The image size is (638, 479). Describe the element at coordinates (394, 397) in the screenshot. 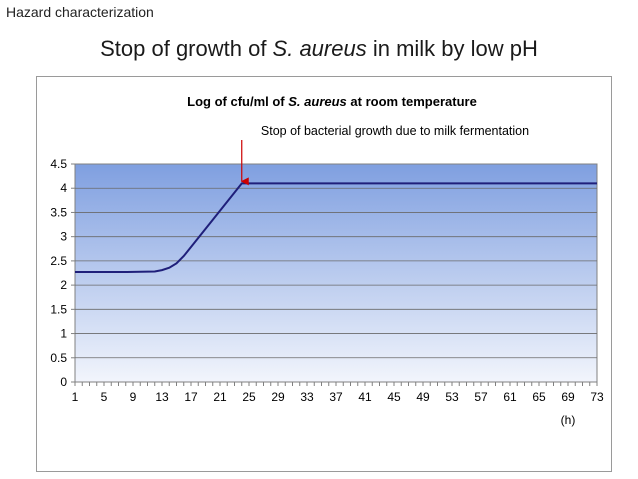

I see `x-tick-label: 45` at that location.